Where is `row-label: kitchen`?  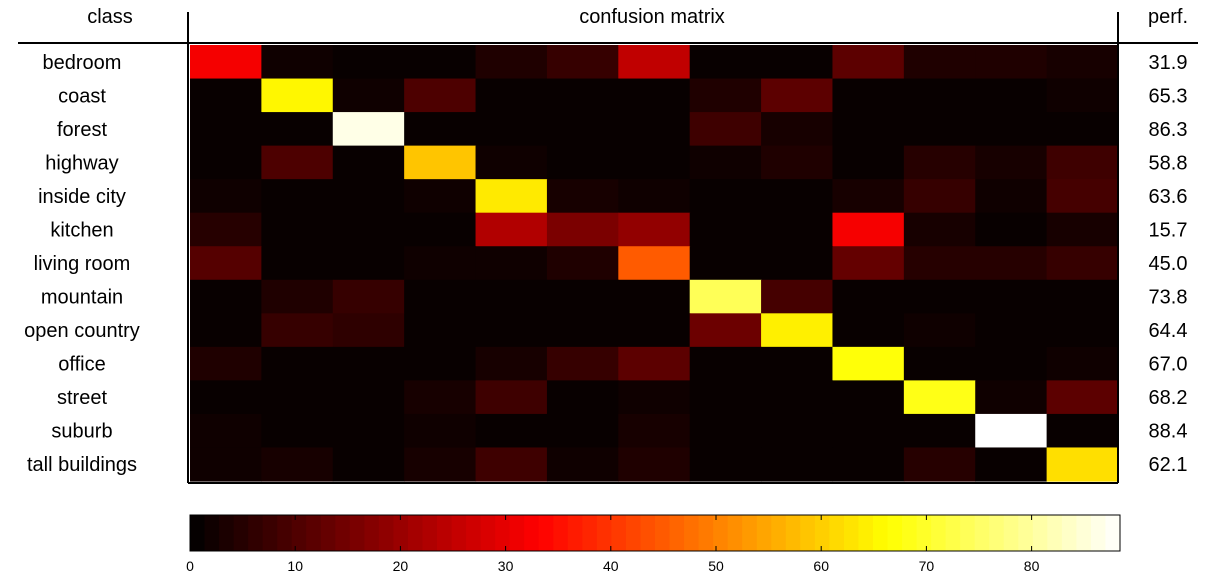 row-label: kitchen is located at coordinates (81, 231).